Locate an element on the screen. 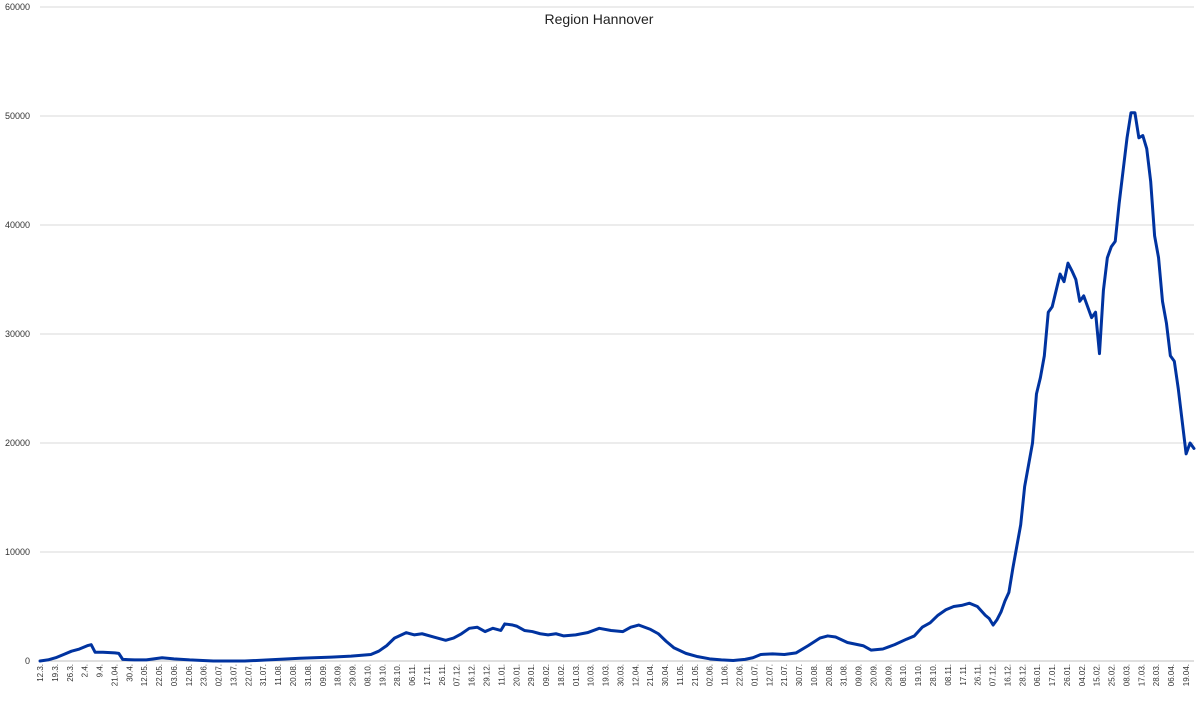 The height and width of the screenshot is (728, 1200). x-tick-label: 29.12. is located at coordinates (486, 675).